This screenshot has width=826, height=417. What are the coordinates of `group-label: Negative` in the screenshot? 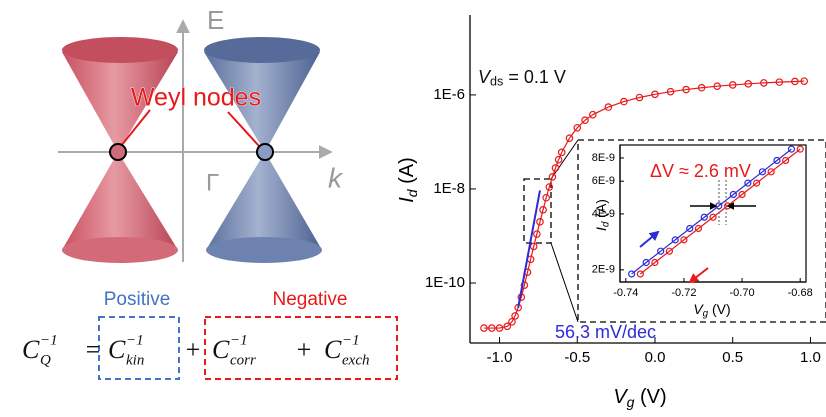 It's located at (310, 299).